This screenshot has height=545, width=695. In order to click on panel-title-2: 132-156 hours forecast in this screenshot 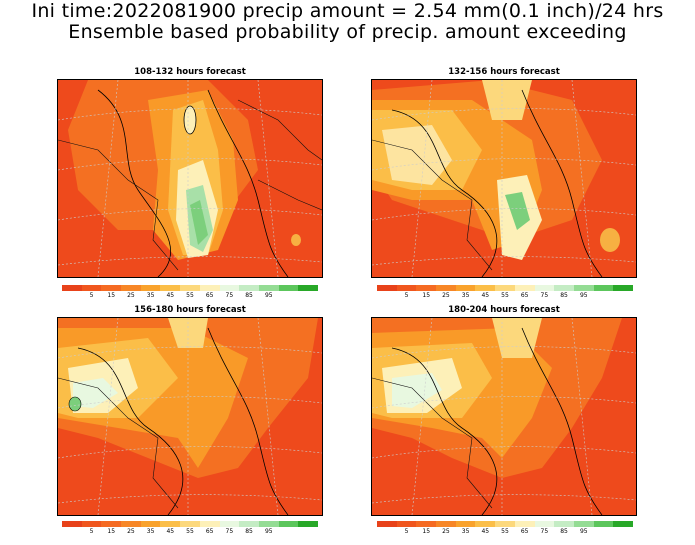, I will do `click(504, 72)`.